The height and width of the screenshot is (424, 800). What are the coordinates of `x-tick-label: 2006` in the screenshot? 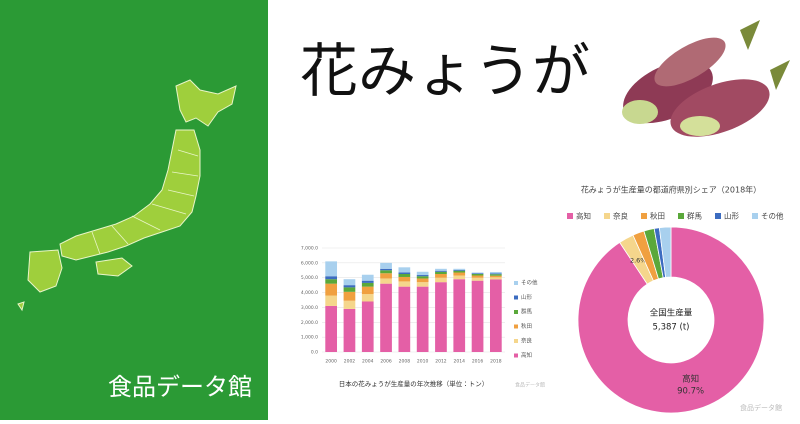 It's located at (386, 362).